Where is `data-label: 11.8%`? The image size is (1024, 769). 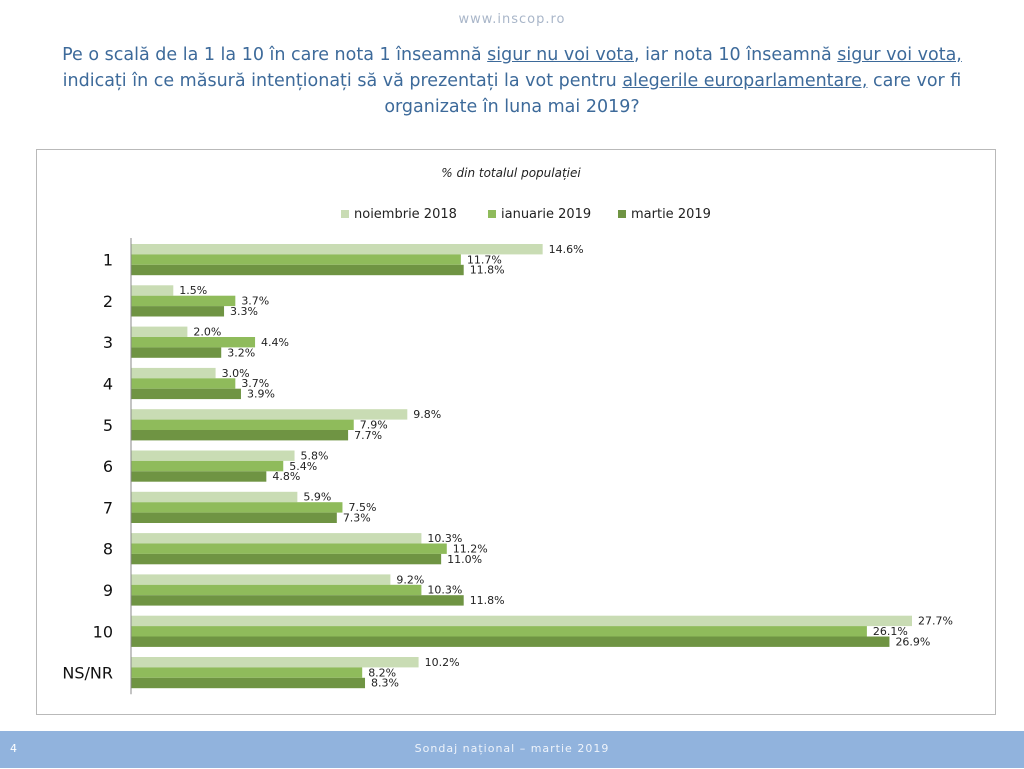
data-label: 11.8% is located at coordinates (487, 270).